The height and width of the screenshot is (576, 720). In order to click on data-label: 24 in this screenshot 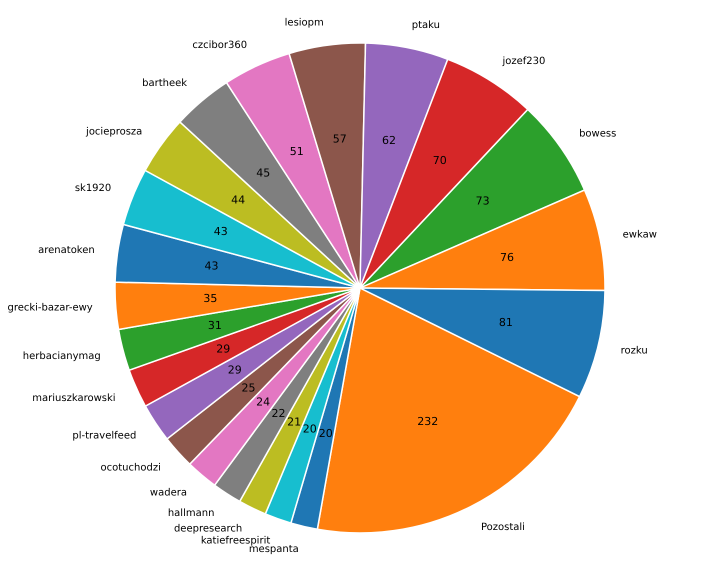, I will do `click(263, 402)`.